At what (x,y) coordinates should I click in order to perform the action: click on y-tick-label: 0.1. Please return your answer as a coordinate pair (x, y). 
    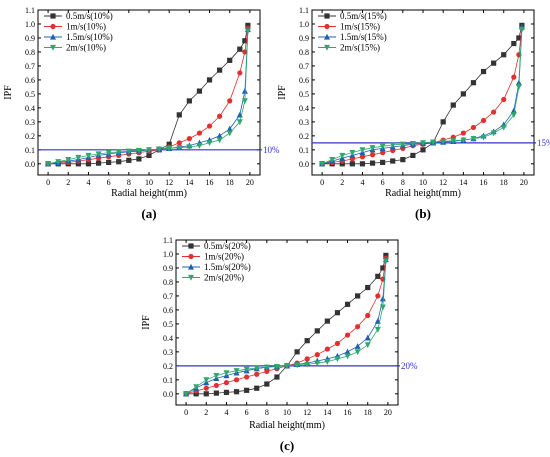
    Looking at the image, I should click on (168, 380).